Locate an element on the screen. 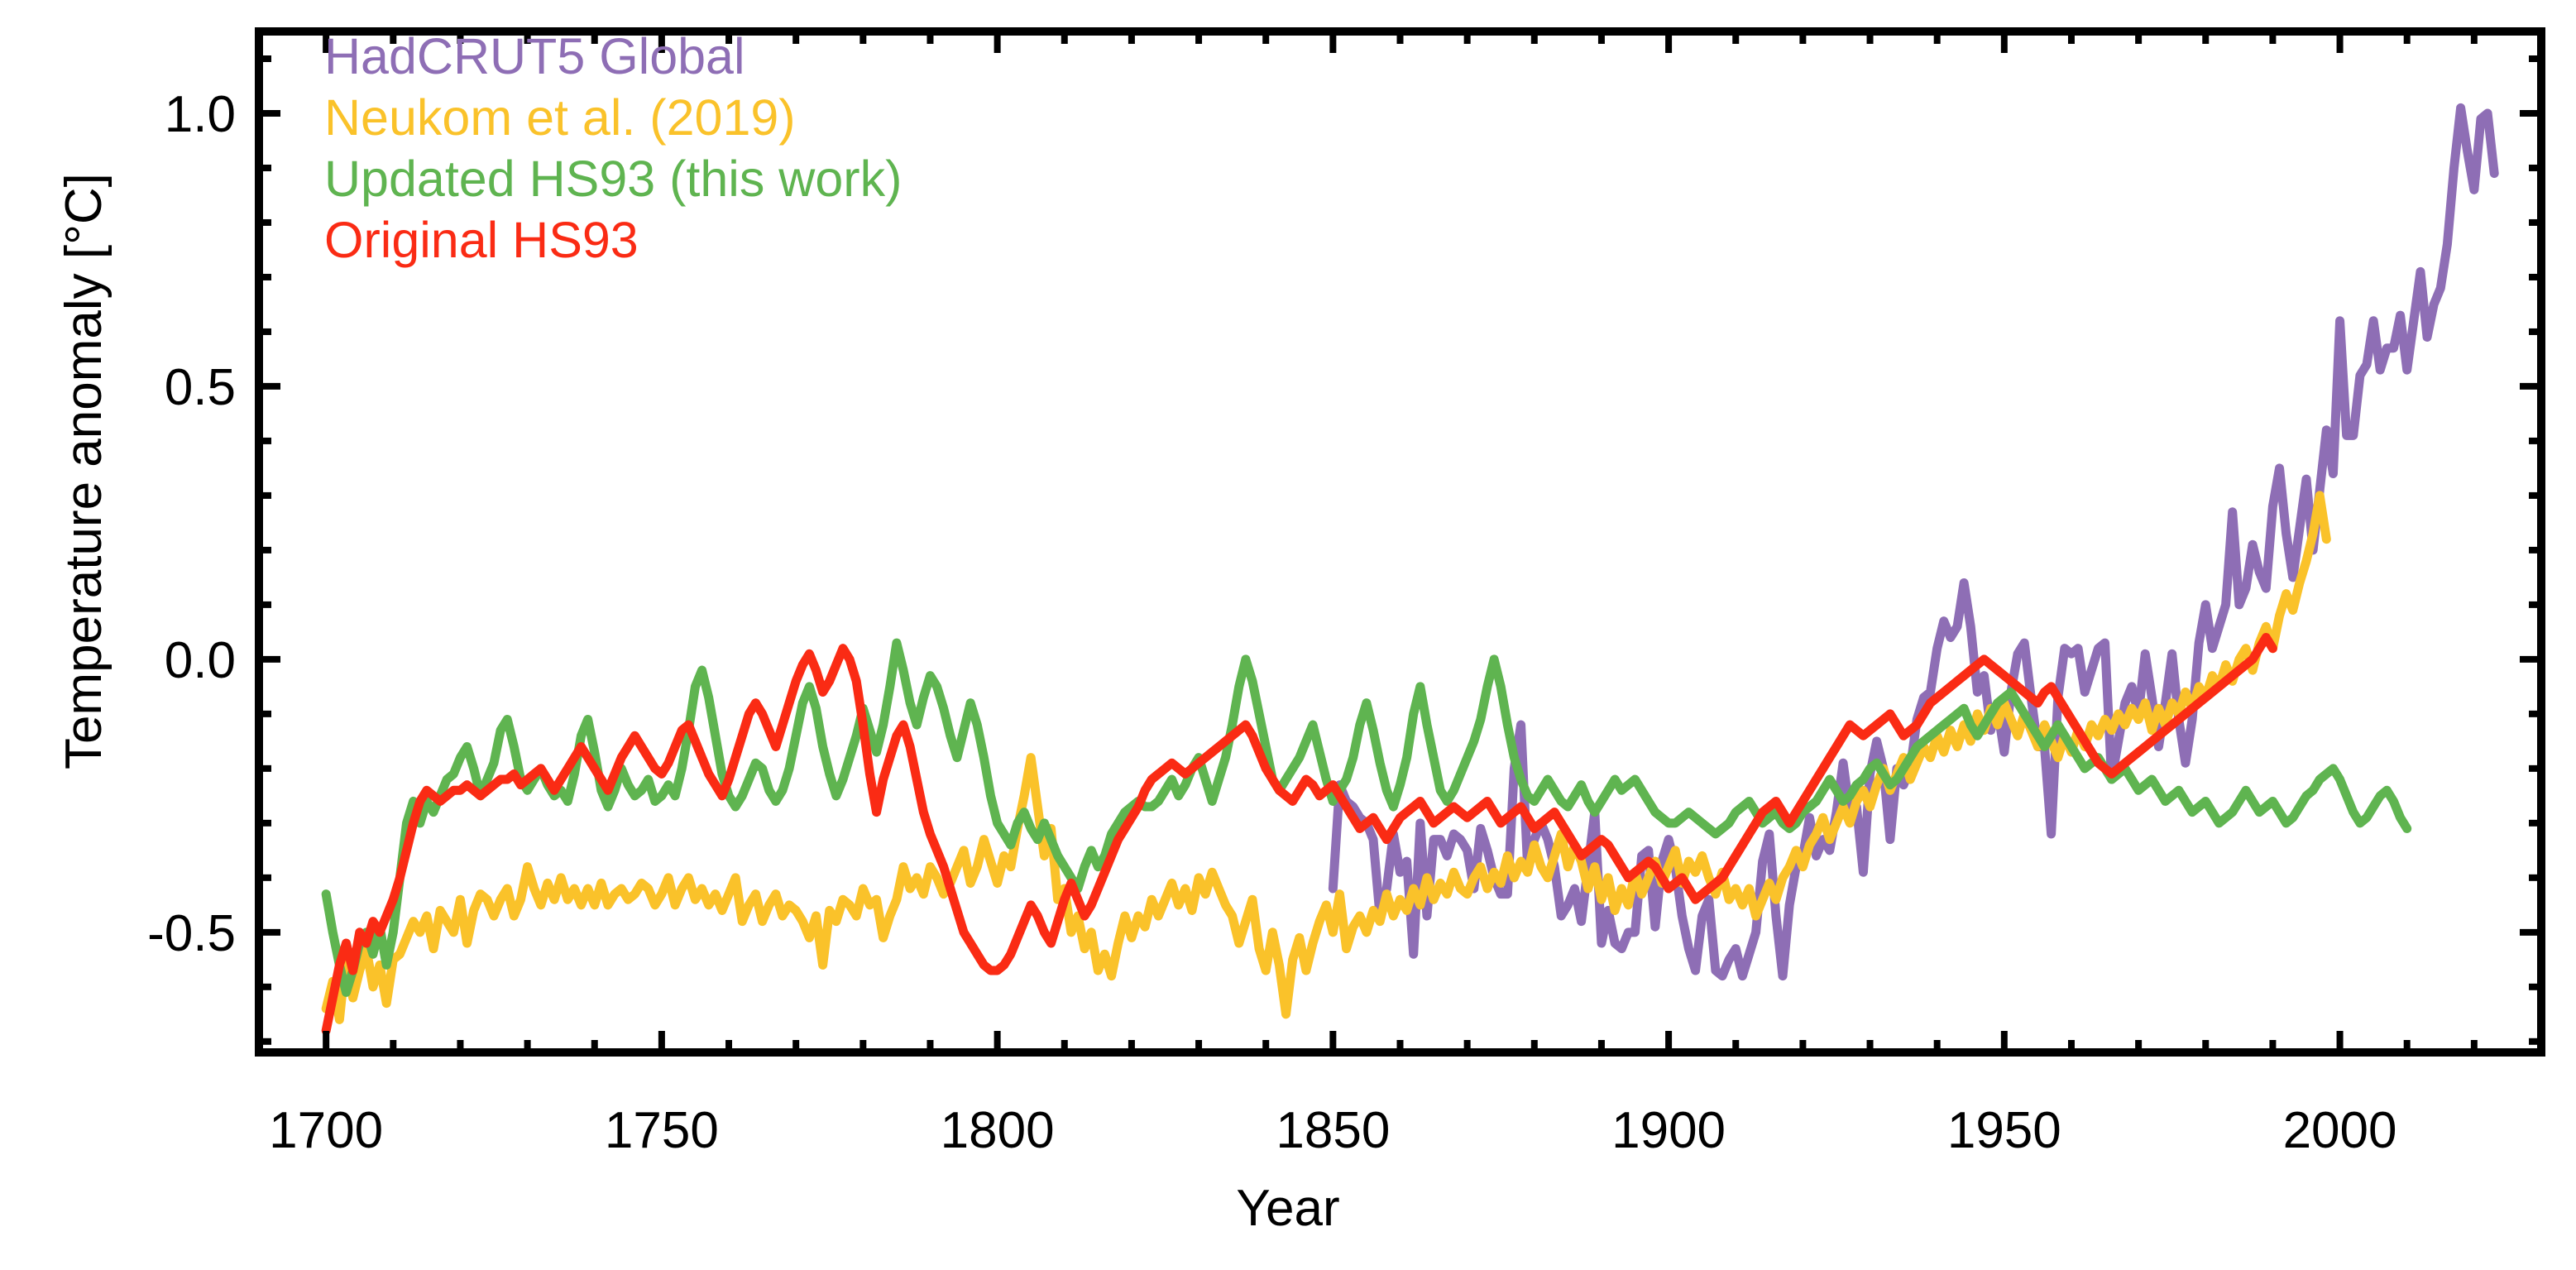 This screenshot has height=1270, width=2576. y-axis-tick-label: -0.5 is located at coordinates (191, 934).